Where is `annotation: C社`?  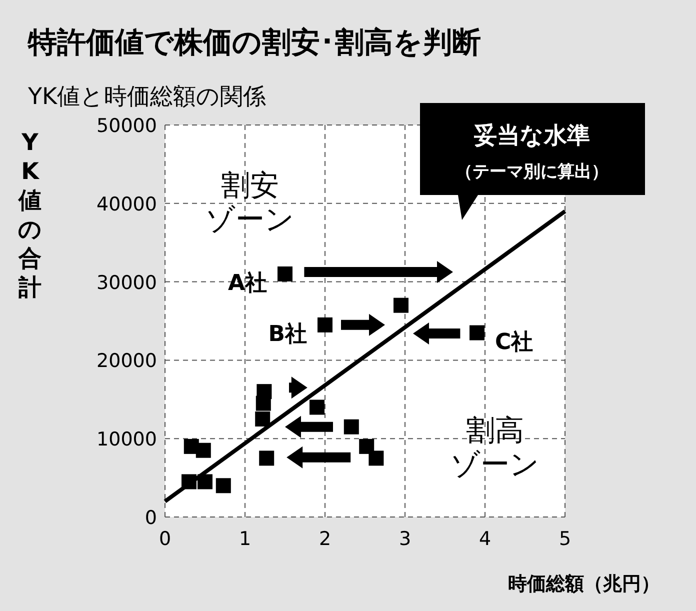
annotation: C社 is located at coordinates (514, 342).